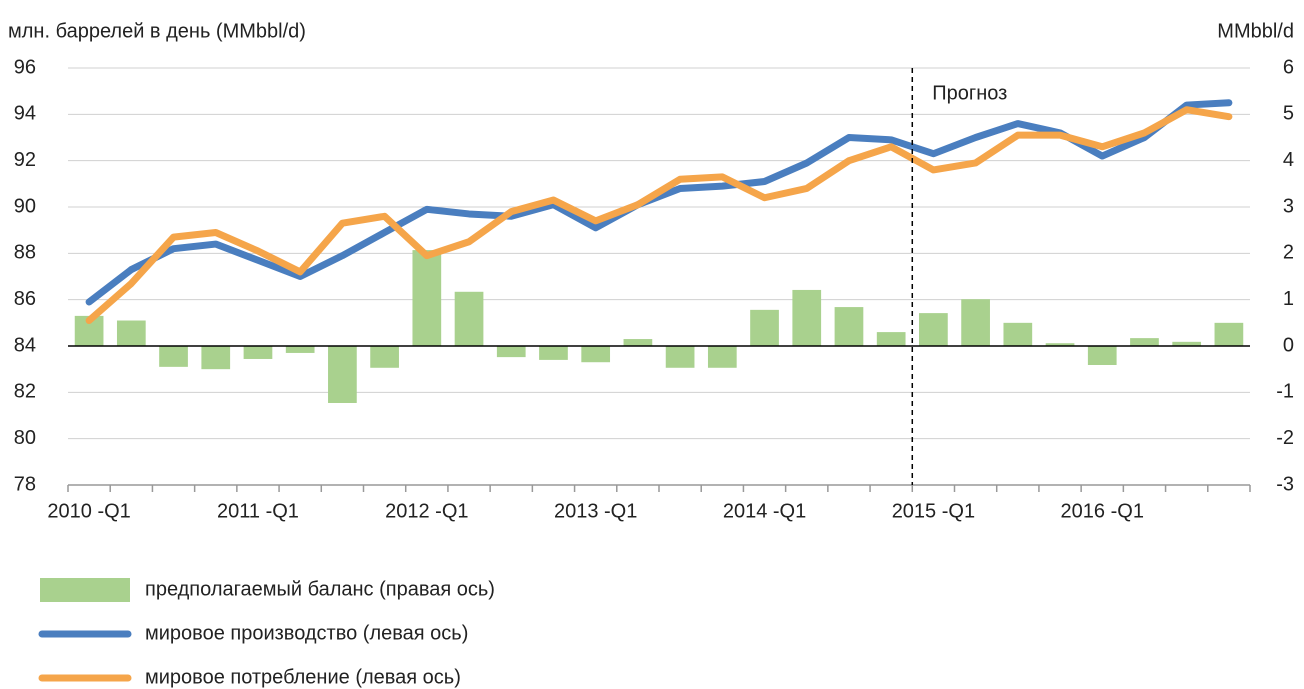 This screenshot has height=689, width=1304. Describe the element at coordinates (25, 206) in the screenshot. I see `y-tick-label: 90` at that location.